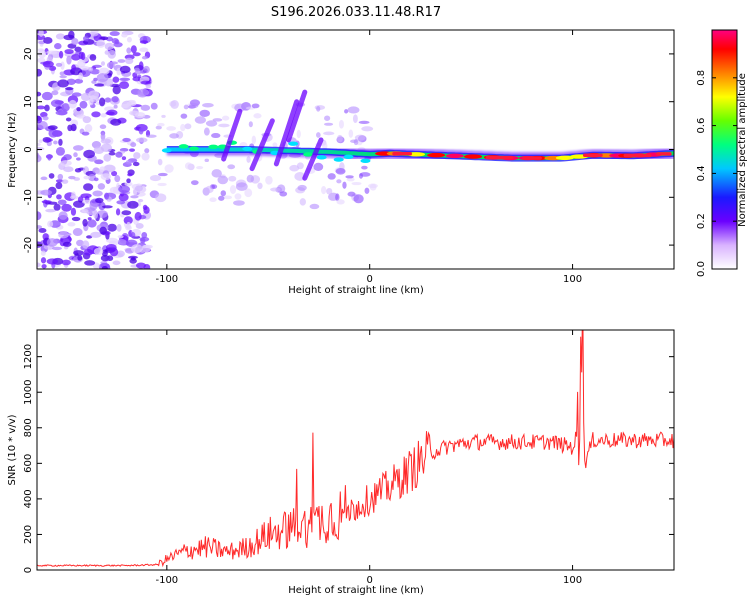 Image resolution: width=750 pixels, height=600 pixels. What do you see at coordinates (572, 580) in the screenshot?
I see `snr-xtick-label: 100` at bounding box center [572, 580].